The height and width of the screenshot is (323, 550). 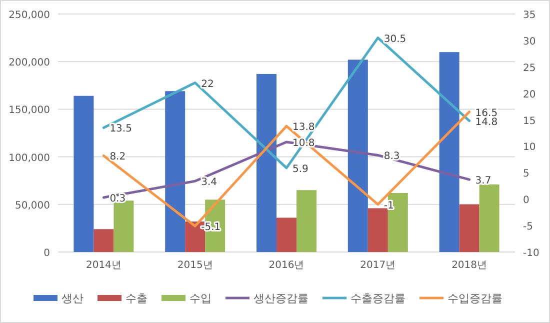 What do you see at coordinates (378, 265) in the screenshot?
I see `x-tick-label: 2017년` at bounding box center [378, 265].